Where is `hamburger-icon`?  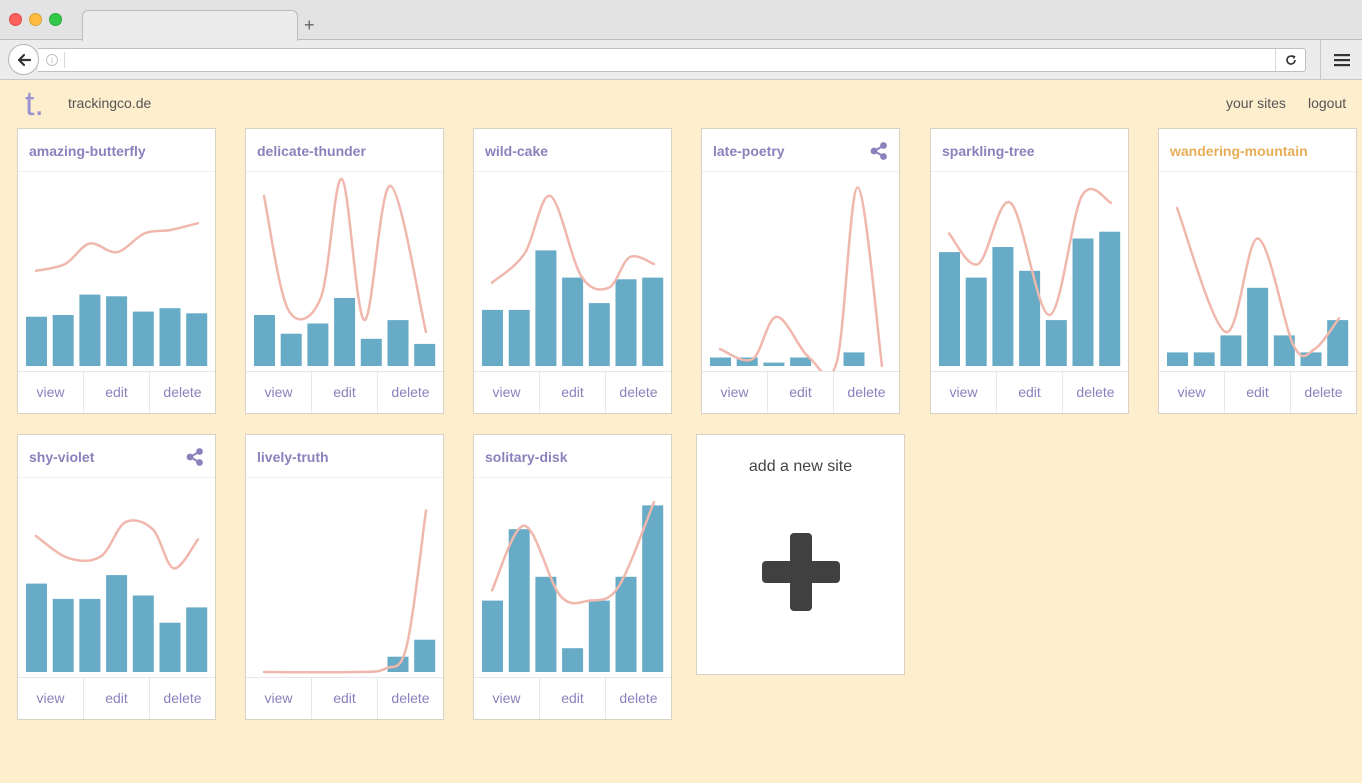
hamburger-icon is located at coordinates (1341, 60).